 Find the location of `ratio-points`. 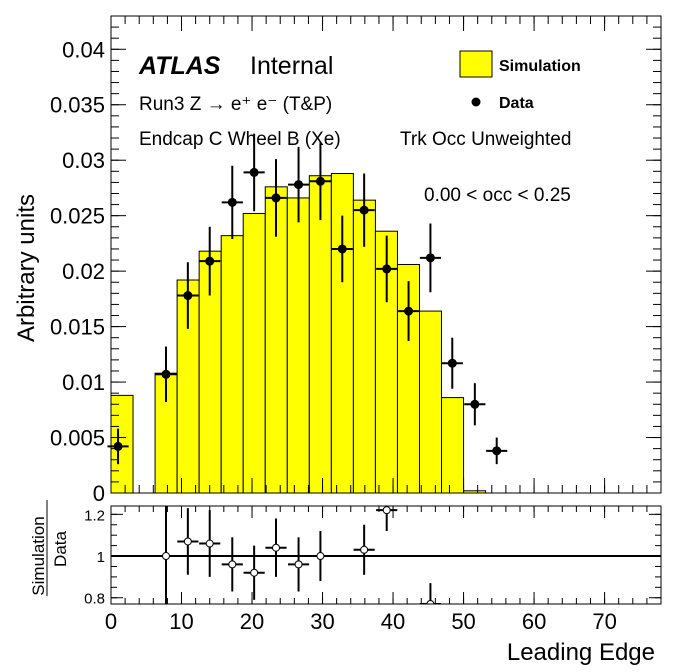

ratio-points is located at coordinates (386, 555).